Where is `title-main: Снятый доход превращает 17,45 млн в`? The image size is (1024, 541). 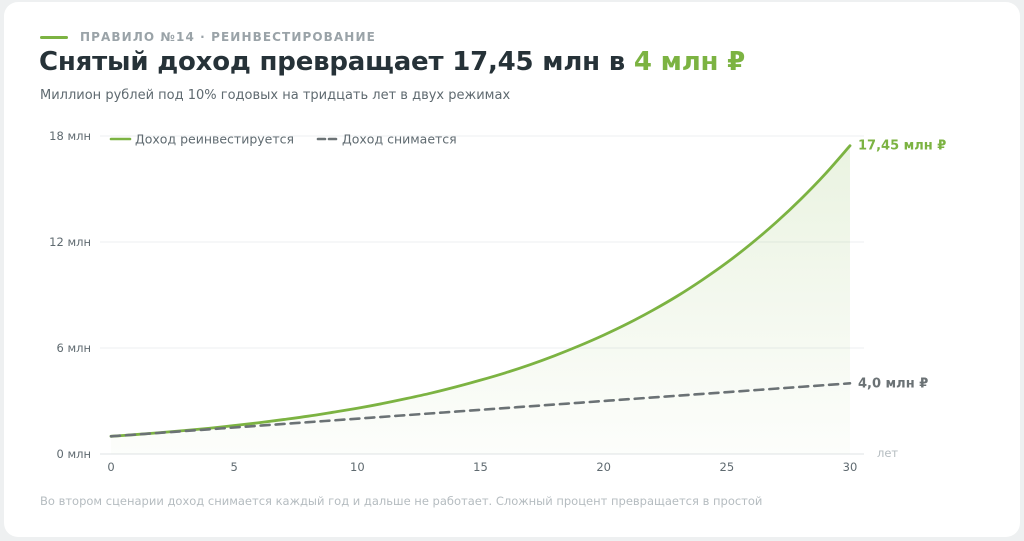
title-main: Снятый доход превращает 17,45 млн в is located at coordinates (336, 62).